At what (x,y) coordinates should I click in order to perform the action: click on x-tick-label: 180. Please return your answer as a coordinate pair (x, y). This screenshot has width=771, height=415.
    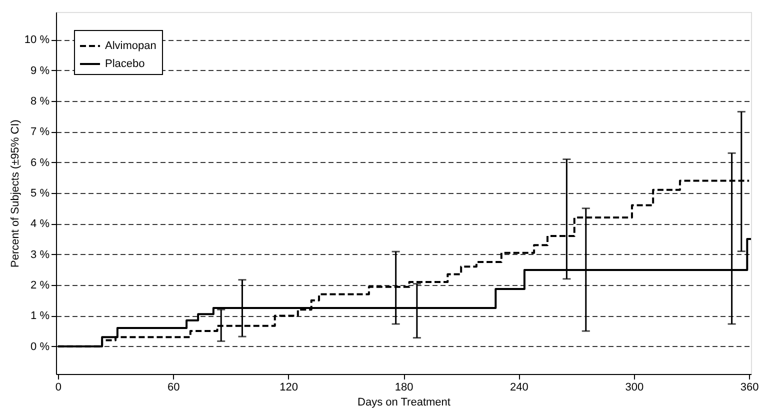
    Looking at the image, I should click on (404, 388).